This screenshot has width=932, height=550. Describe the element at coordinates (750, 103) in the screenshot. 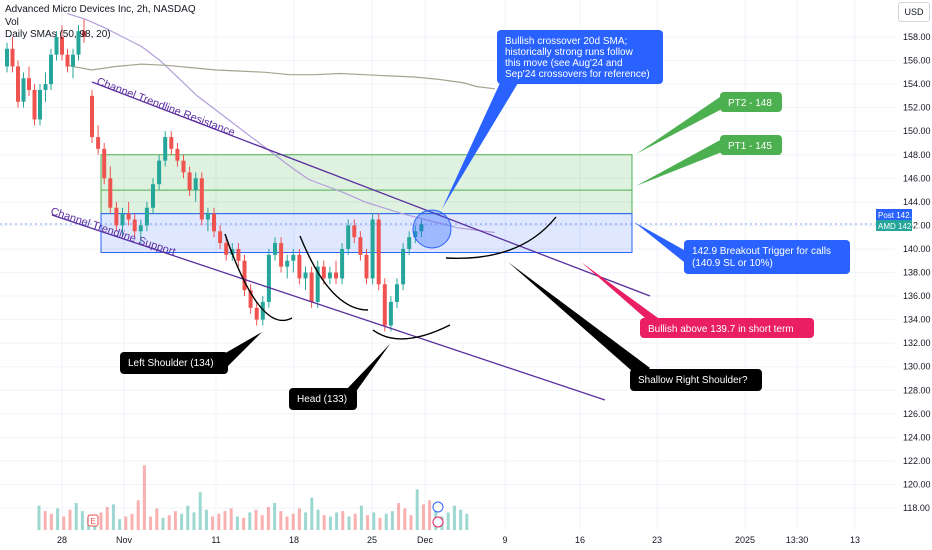

I see `pt2-callout-text: PT2 - 148` at that location.